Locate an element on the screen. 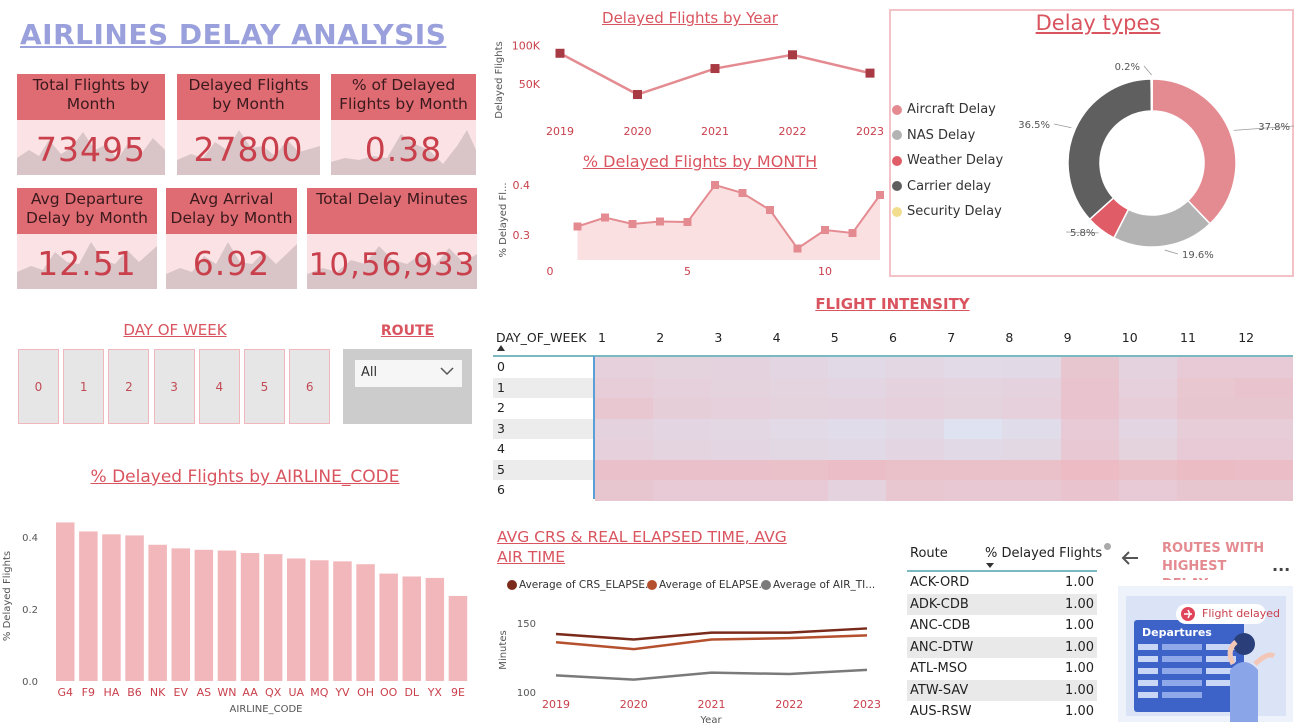 This screenshot has width=1301, height=728. scroll-indicator is located at coordinates (1107, 546).